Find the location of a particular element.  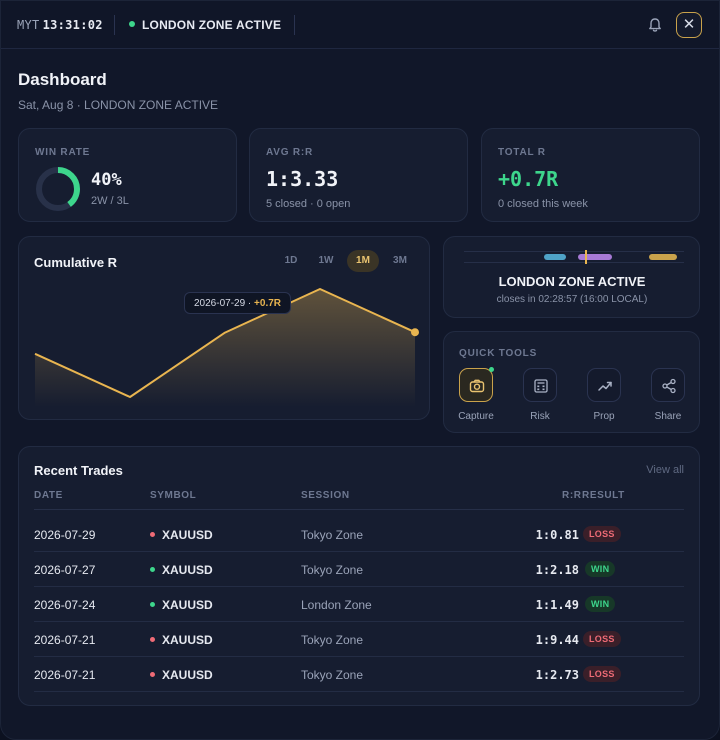

page-title: Dashboard is located at coordinates (62, 79).